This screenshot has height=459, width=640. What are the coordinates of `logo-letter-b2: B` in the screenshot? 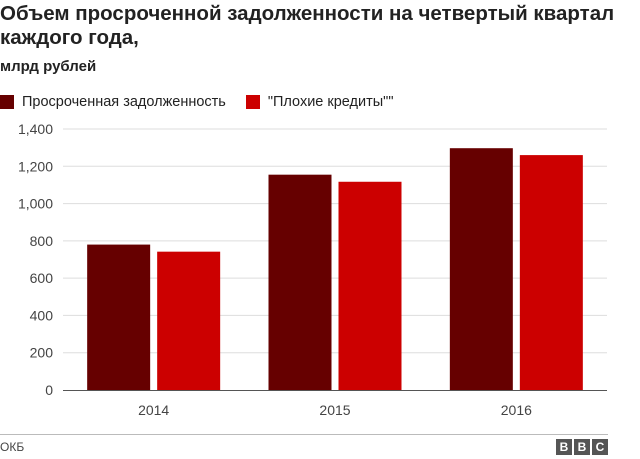 It's located at (582, 447).